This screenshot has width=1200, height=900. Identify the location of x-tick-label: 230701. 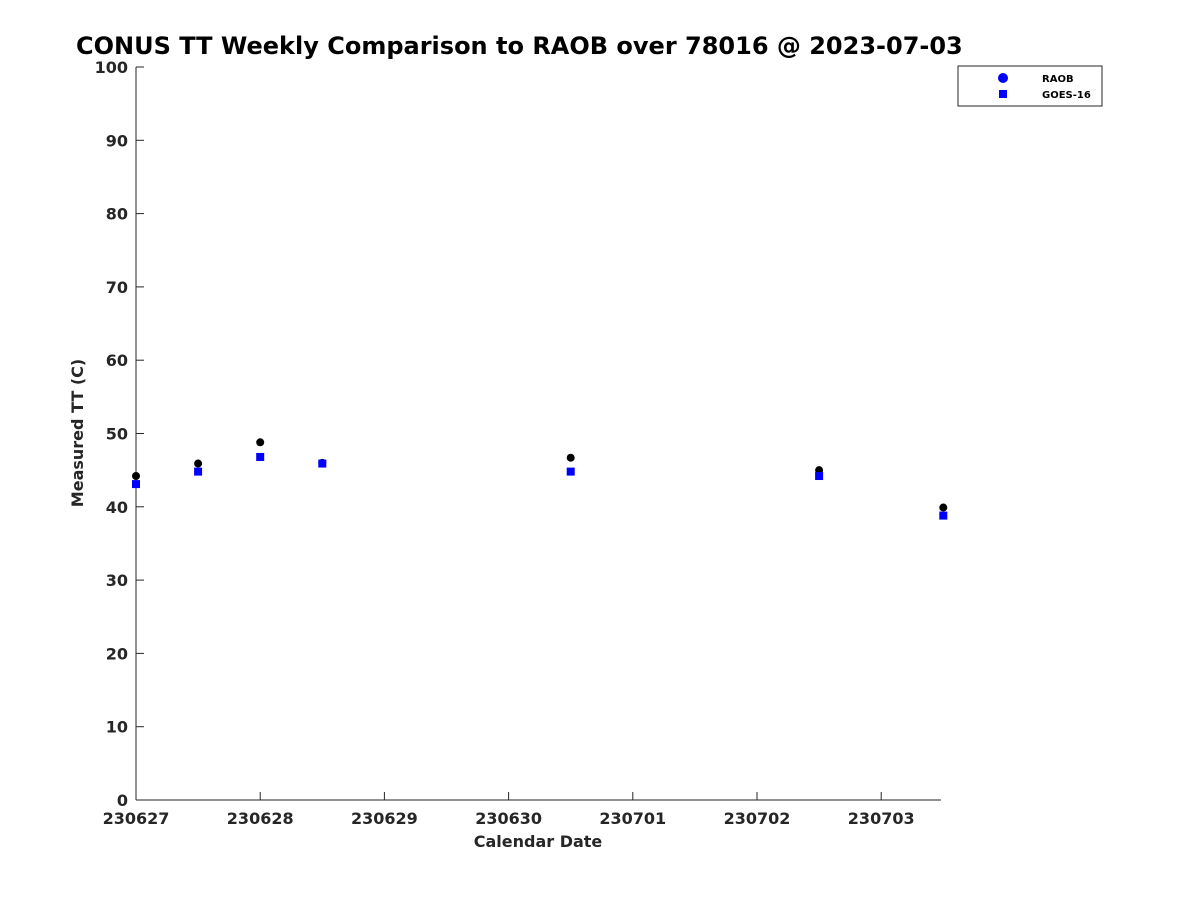
(632, 818).